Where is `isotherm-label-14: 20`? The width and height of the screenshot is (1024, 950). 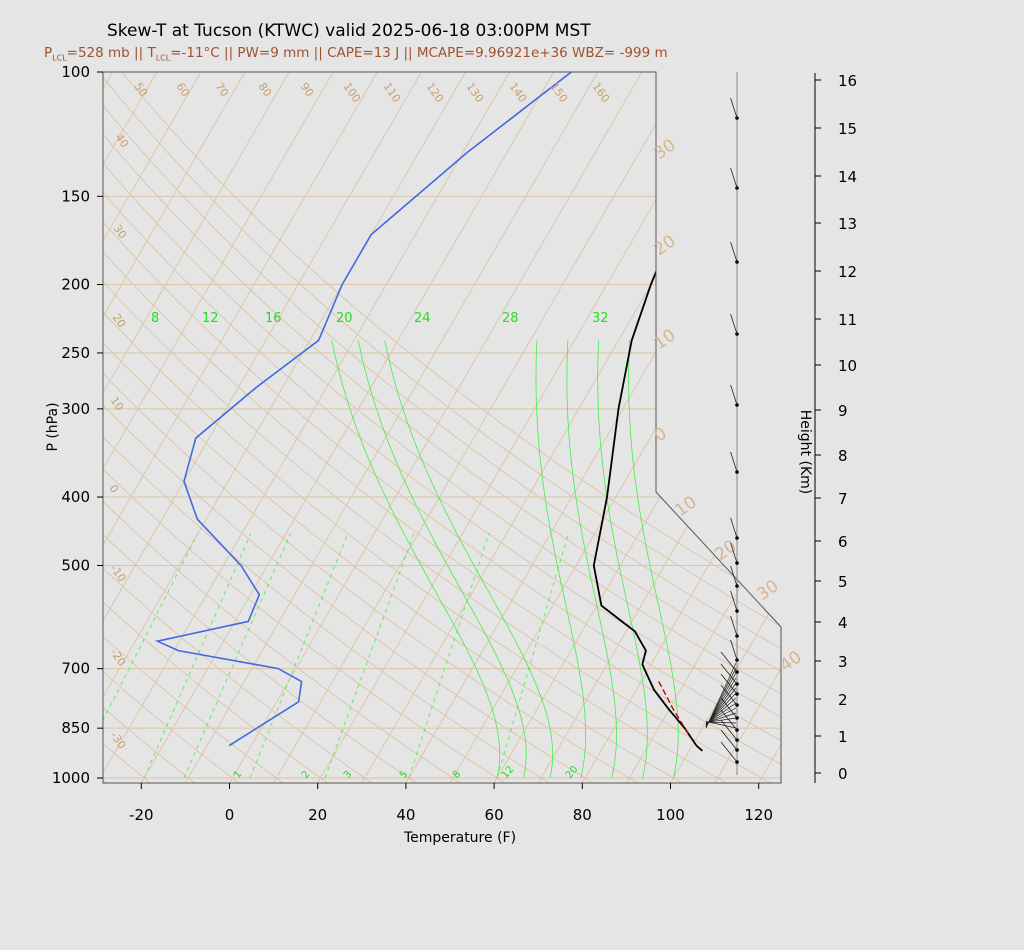
isotherm-label-14: 20 is located at coordinates (119, 320).